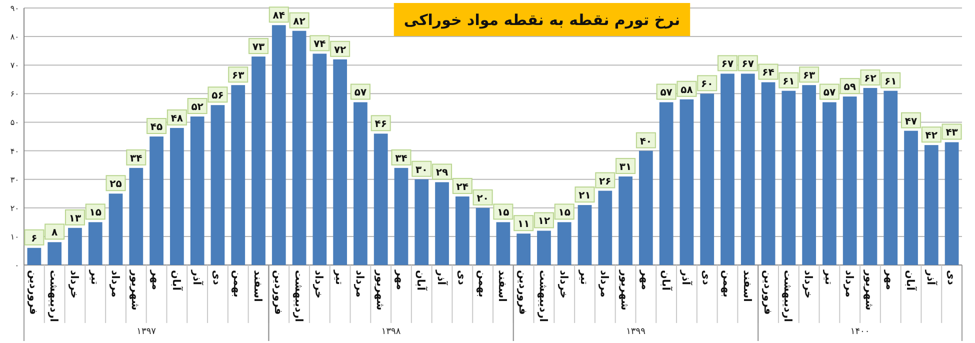  Describe the element at coordinates (748, 64) in the screenshot. I see `data-label: ۶۷` at that location.